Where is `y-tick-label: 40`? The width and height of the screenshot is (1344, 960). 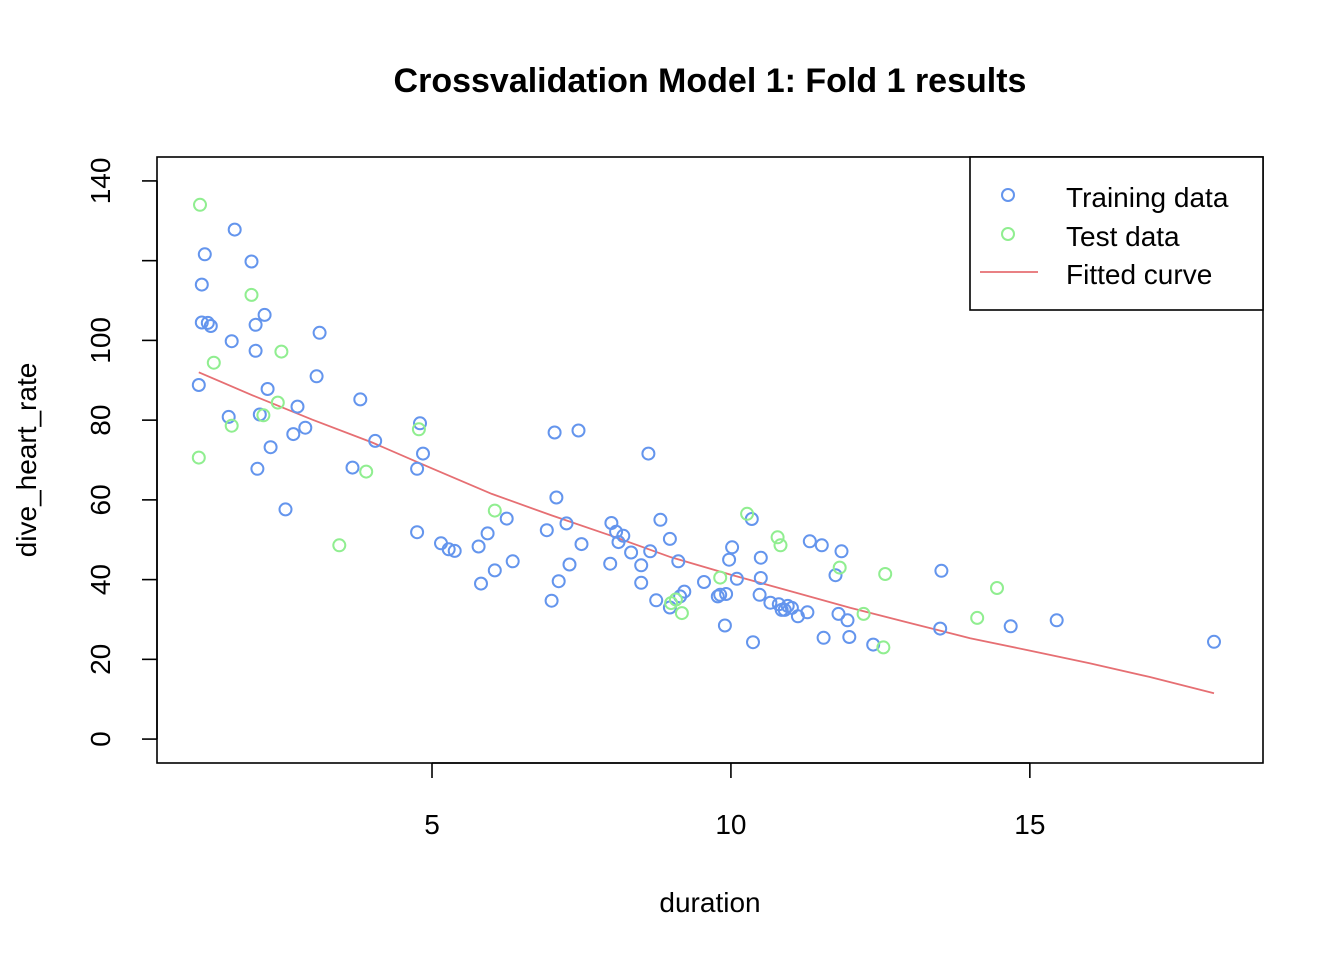
y-tick-label: 40 is located at coordinates (100, 579).